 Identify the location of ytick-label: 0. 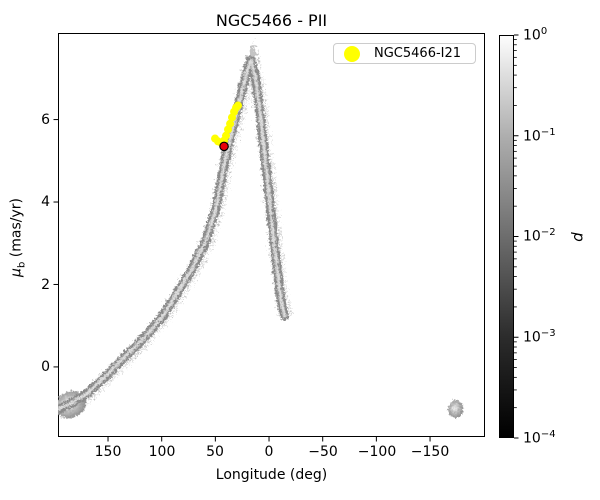
(45, 367).